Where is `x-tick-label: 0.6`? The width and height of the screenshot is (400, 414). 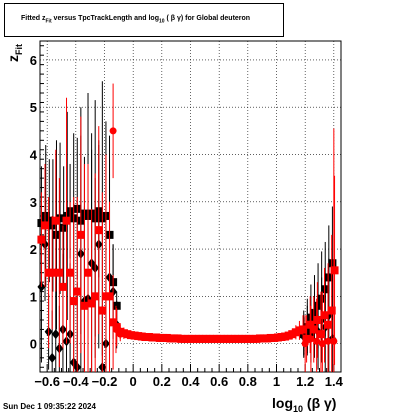 x-tick-label: 0.6 is located at coordinates (219, 381).